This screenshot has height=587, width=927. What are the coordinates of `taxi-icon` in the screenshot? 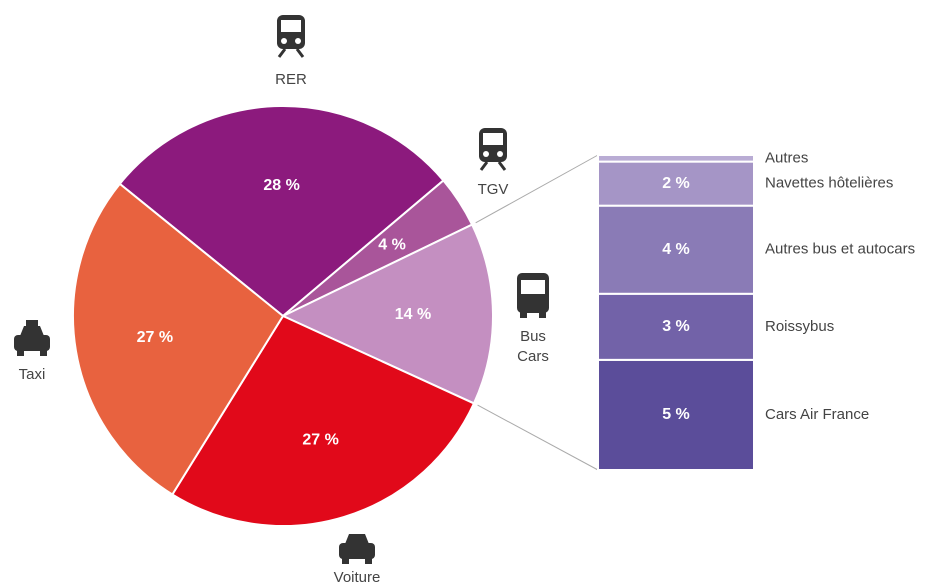 It's located at (32, 338).